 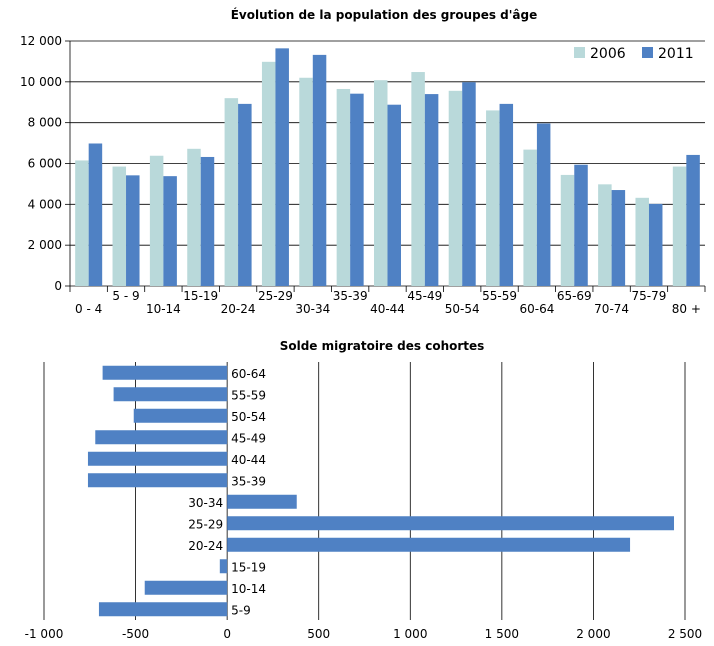 I want to click on x-tick-label: 0, so click(x=227, y=634).